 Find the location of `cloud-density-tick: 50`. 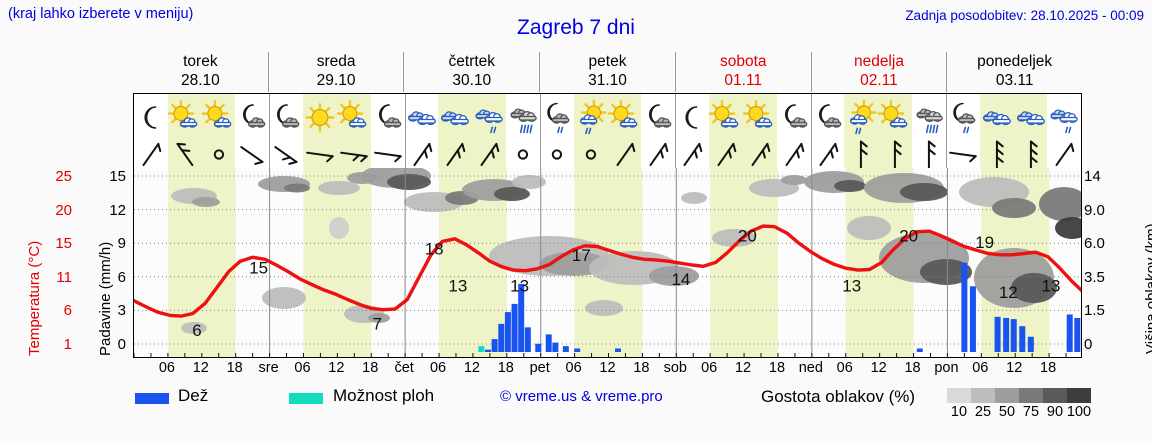

cloud-density-tick: 50 is located at coordinates (1007, 412).